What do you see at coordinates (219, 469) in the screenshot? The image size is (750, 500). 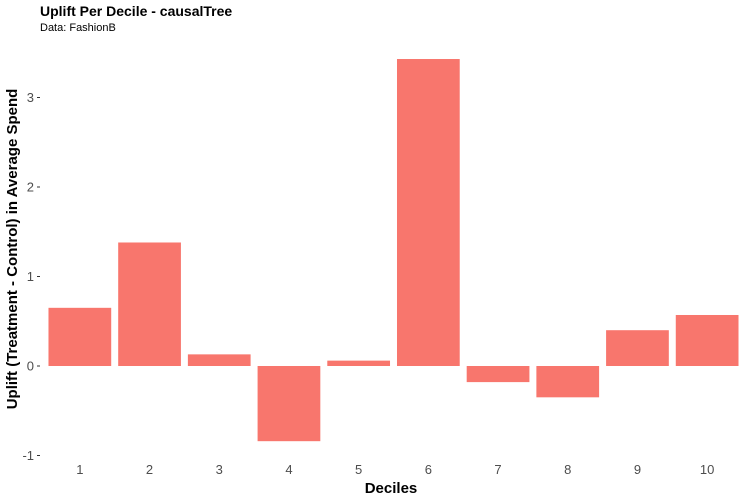 I see `x-tick-label: 3` at bounding box center [219, 469].